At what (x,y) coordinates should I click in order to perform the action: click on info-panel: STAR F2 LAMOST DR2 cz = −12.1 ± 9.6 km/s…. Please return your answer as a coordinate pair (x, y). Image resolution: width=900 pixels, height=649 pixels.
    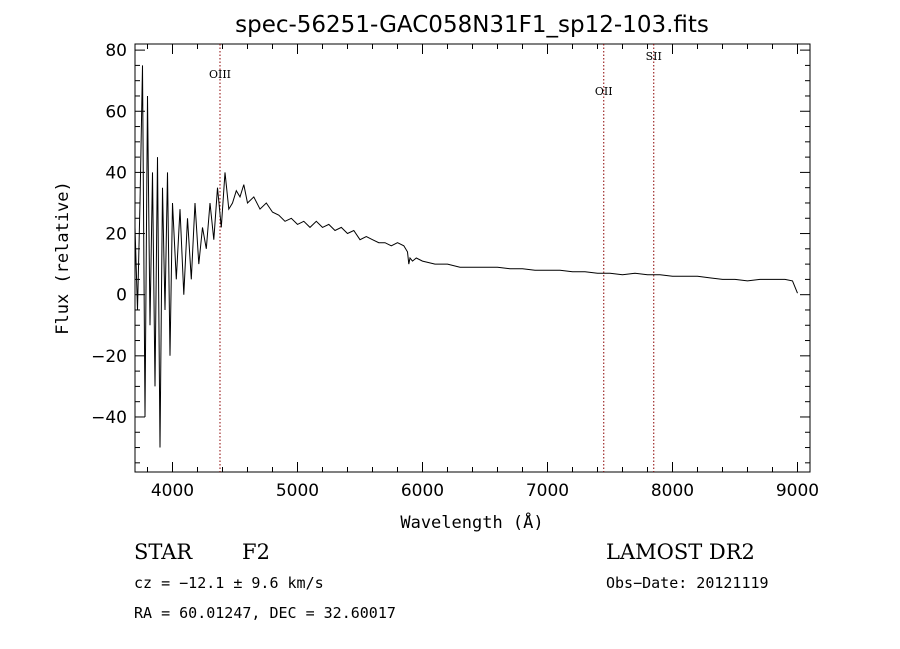
    Looking at the image, I should click on (451, 581).